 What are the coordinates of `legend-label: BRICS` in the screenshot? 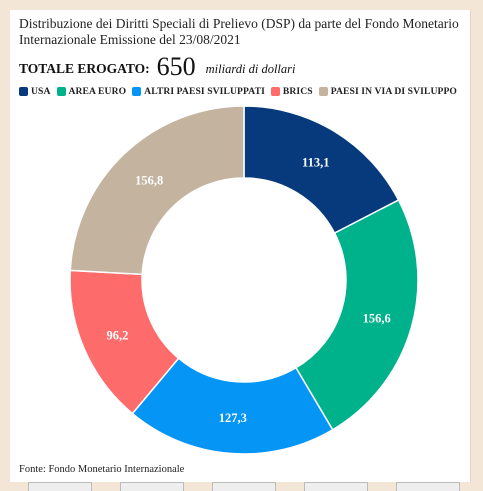 It's located at (297, 91).